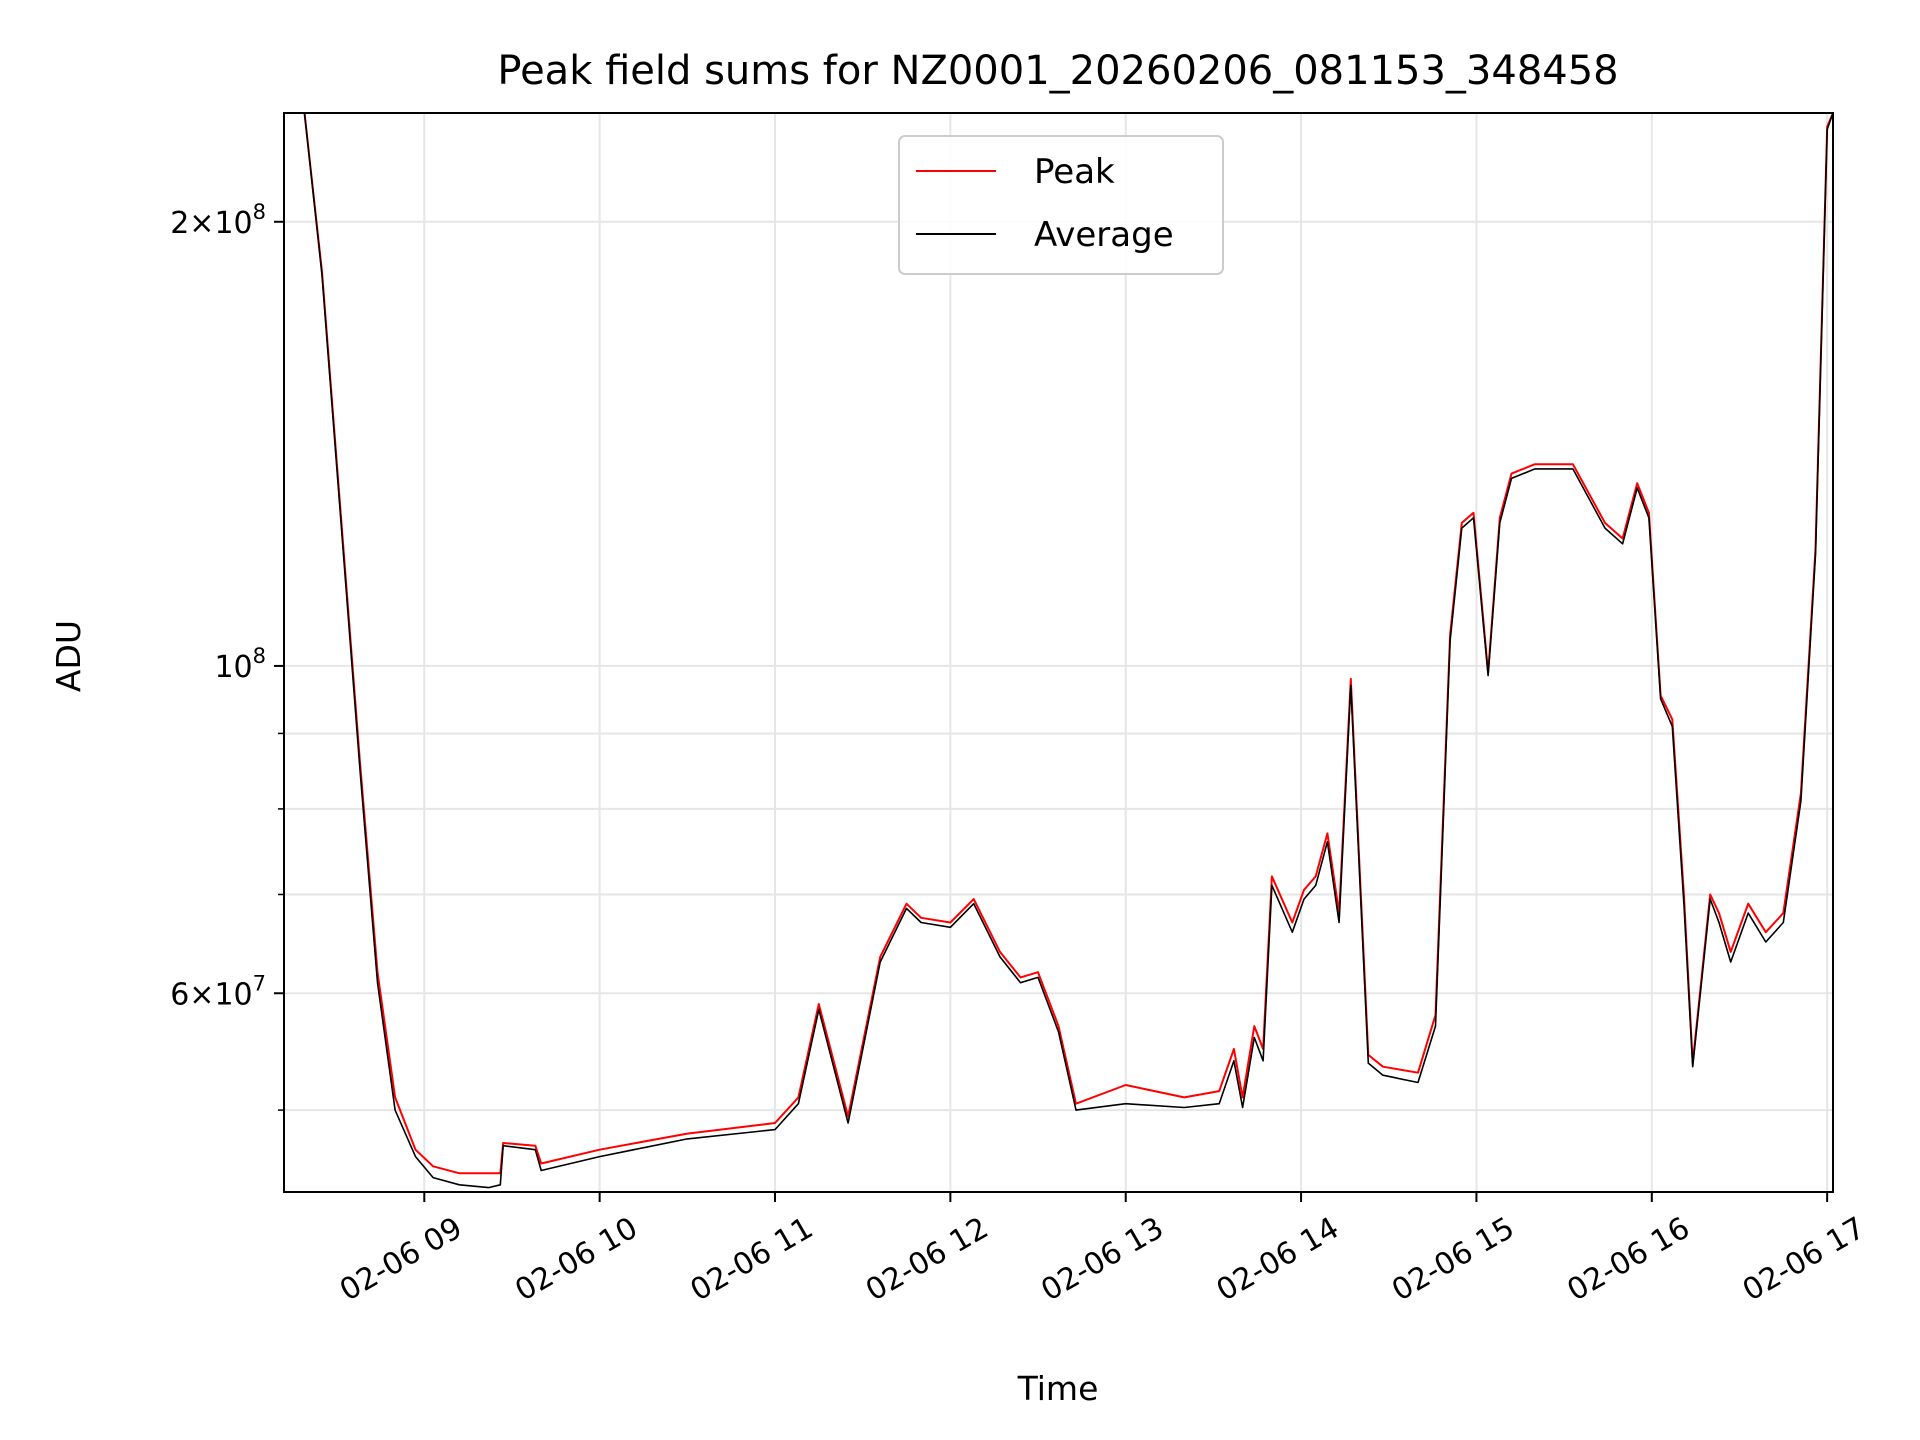 The width and height of the screenshot is (1920, 1440). I want to click on y-tick-exponent: 7, so click(259, 983).